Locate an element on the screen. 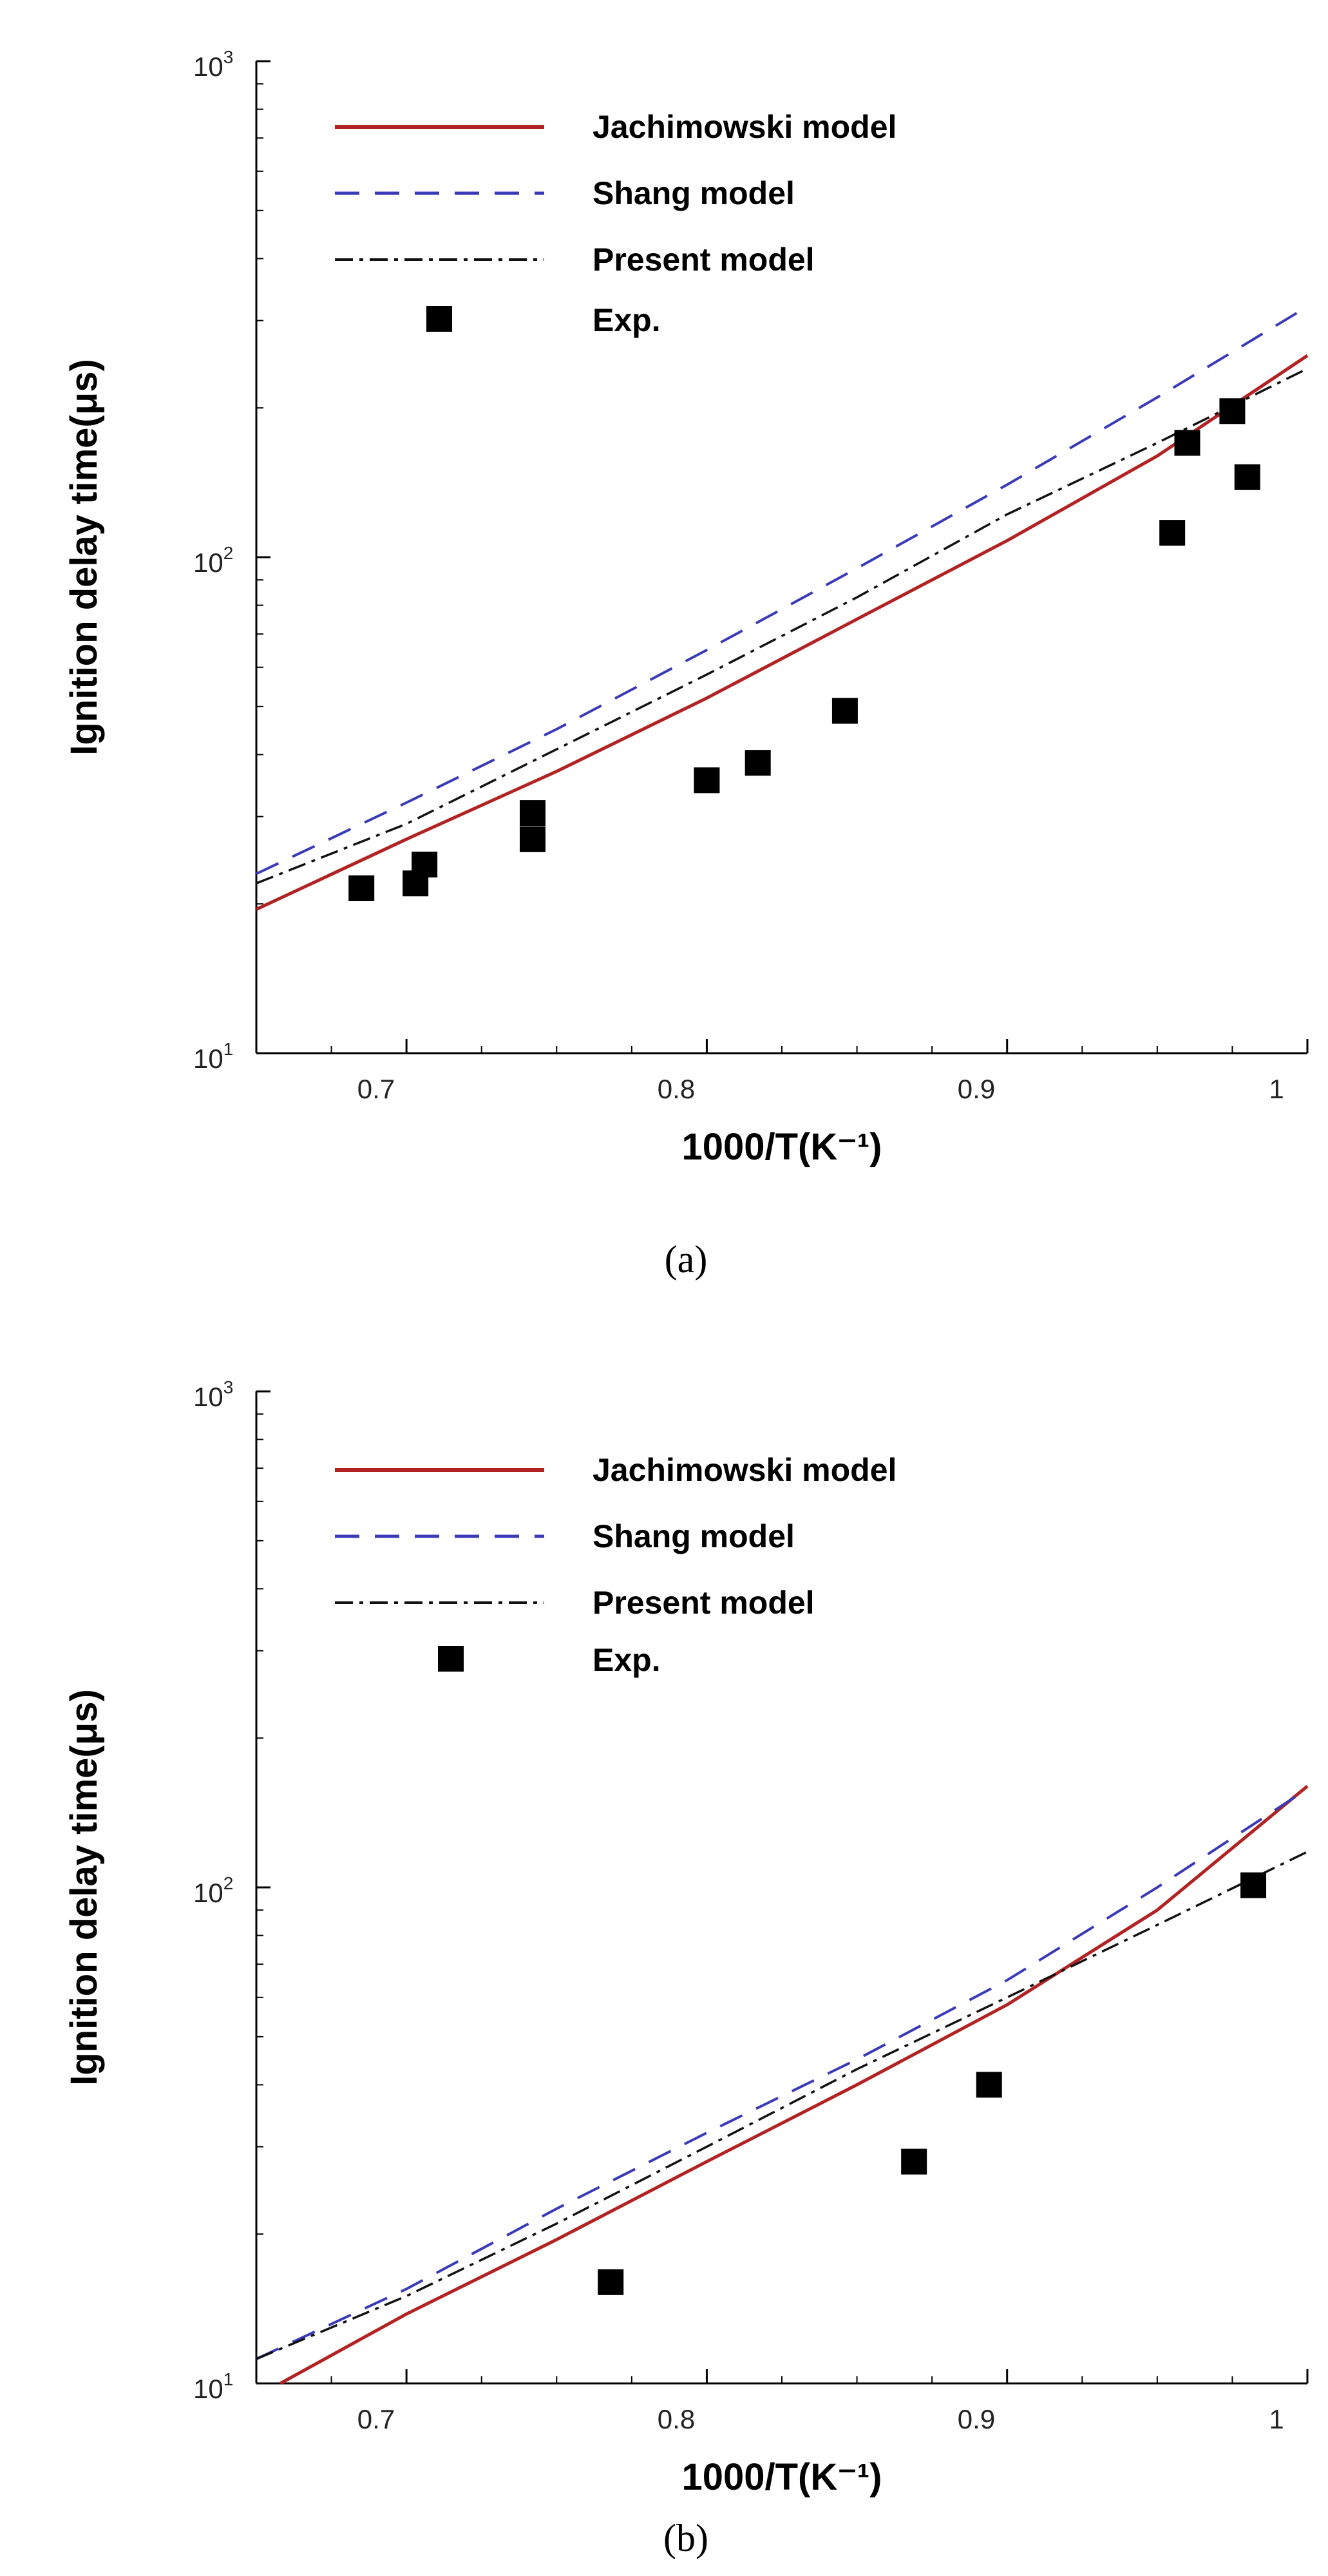 The image size is (1328, 2576). panel-b-xtick-label-0: 0.7 is located at coordinates (376, 2419).